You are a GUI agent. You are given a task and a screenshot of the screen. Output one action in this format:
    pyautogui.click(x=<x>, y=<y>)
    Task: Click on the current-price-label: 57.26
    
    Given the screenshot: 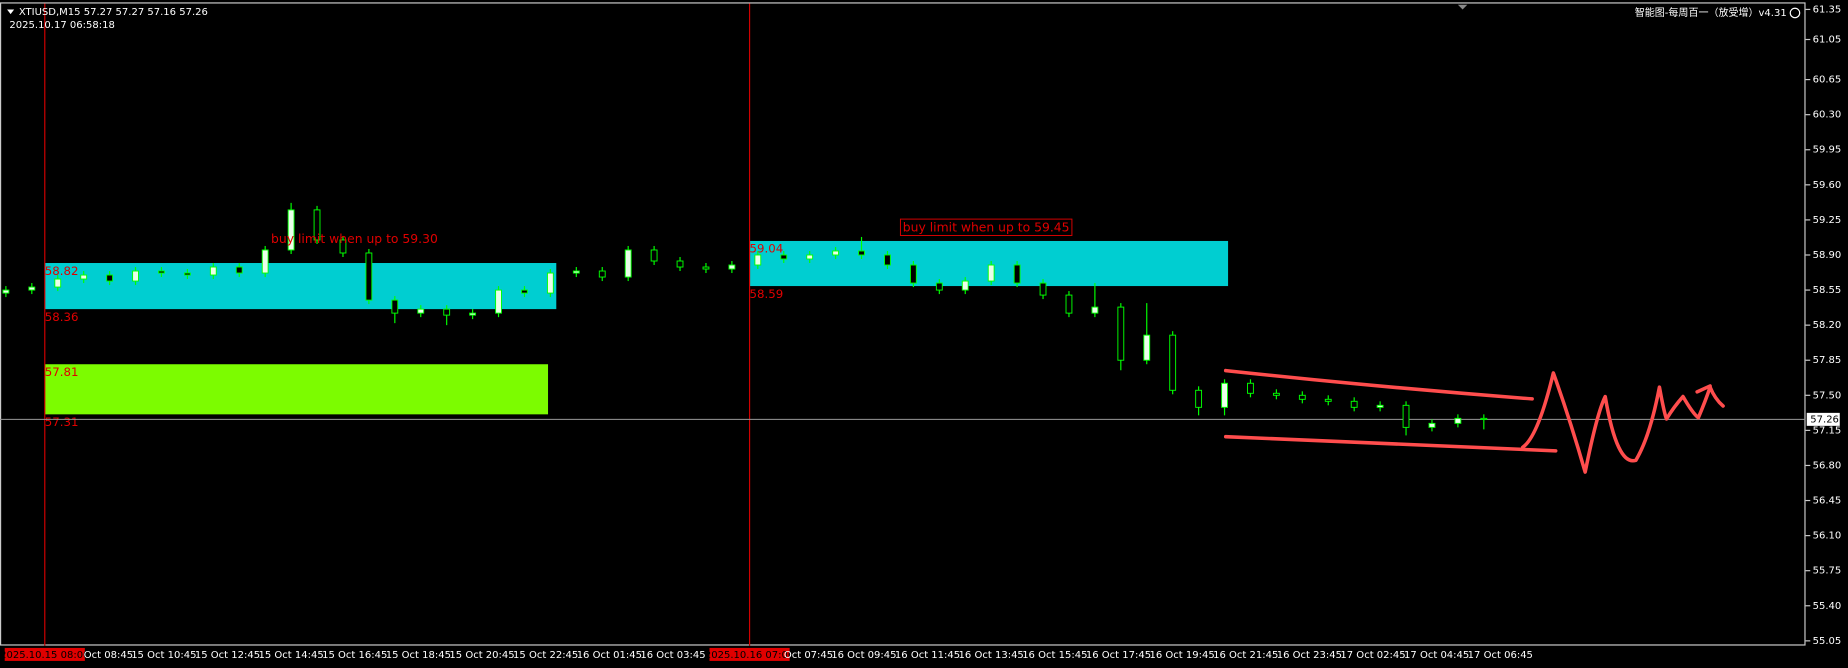 What is the action you would take?
    pyautogui.click(x=1824, y=419)
    